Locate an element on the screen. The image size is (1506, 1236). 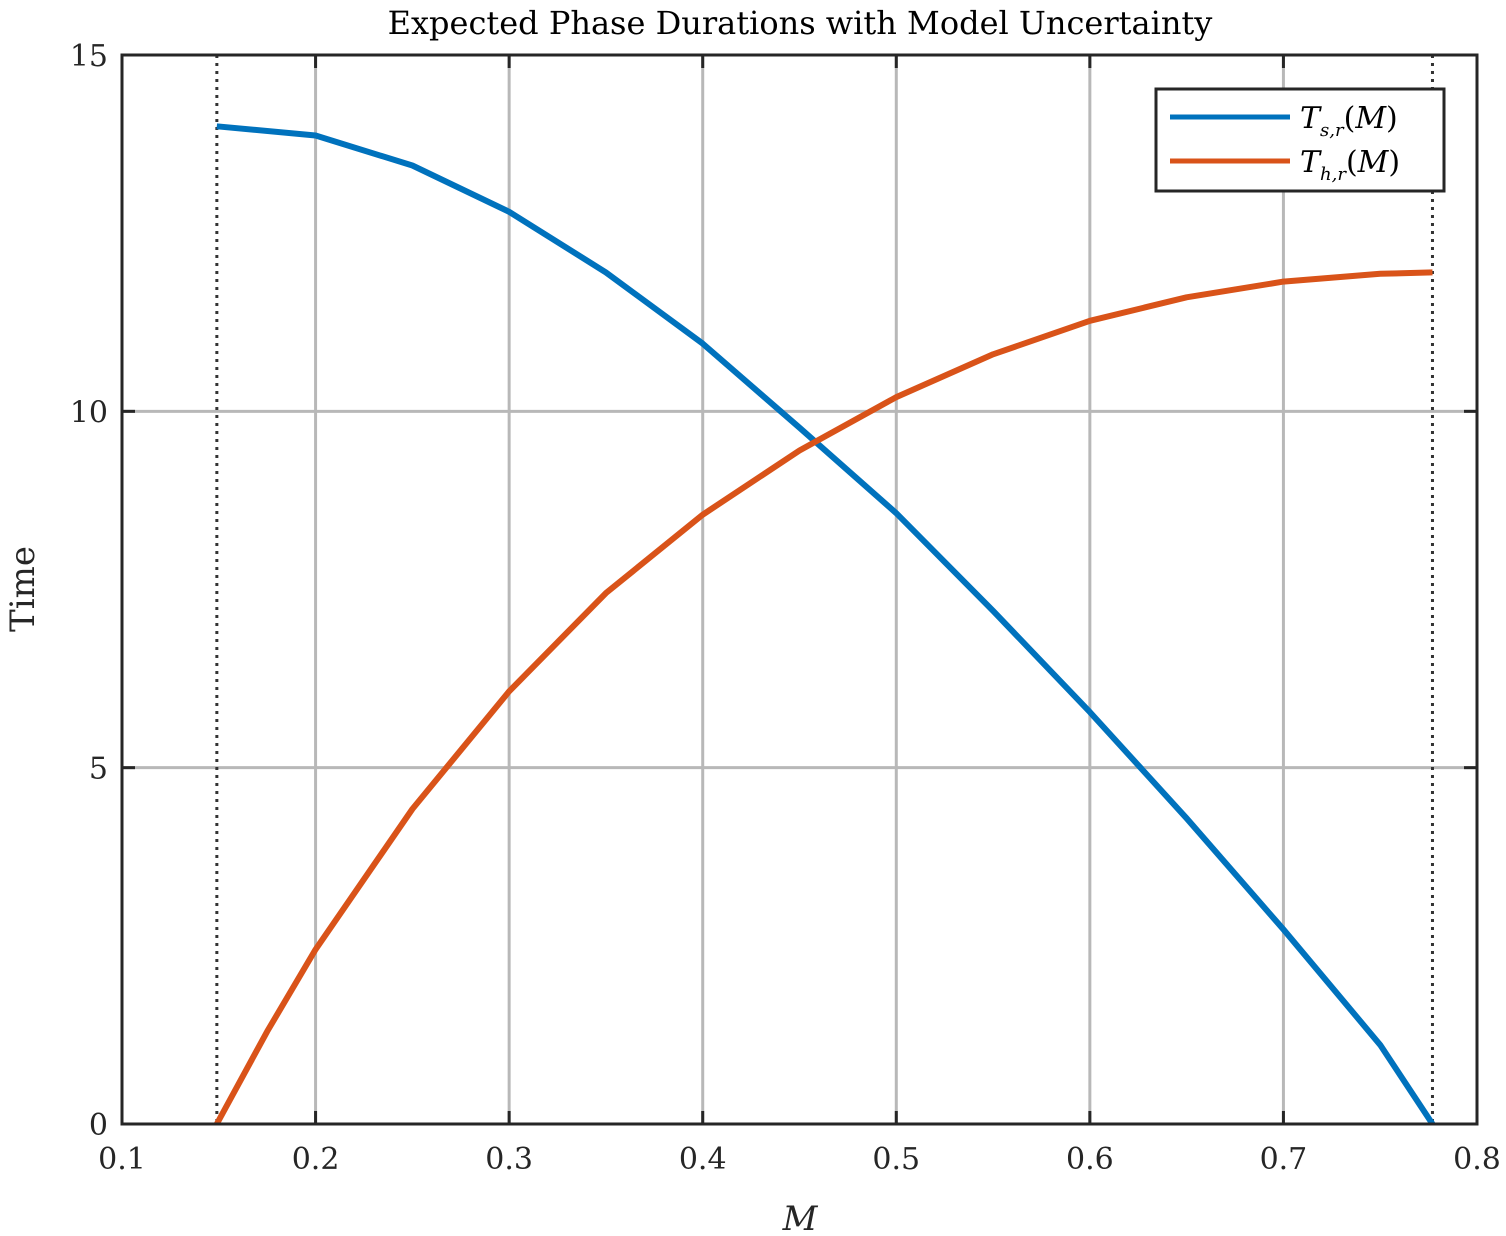
x-tick-label: 0.7 is located at coordinates (1284, 1159).